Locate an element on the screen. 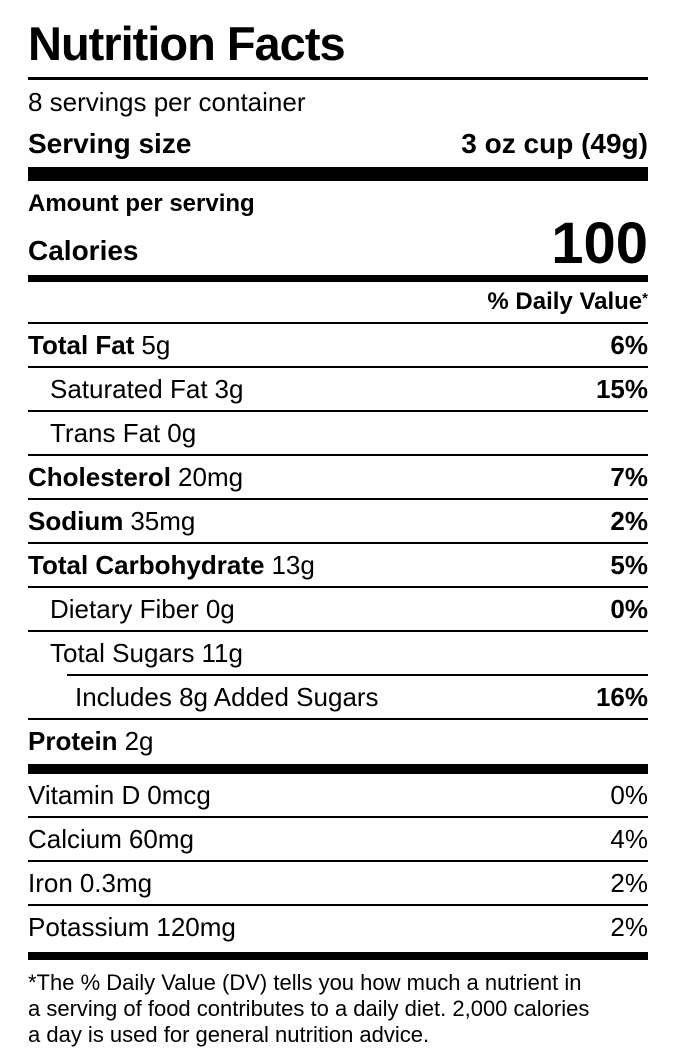  nutrient-row-added-sugars: Includes 8g Added Sugars 16% is located at coordinates (338, 698).